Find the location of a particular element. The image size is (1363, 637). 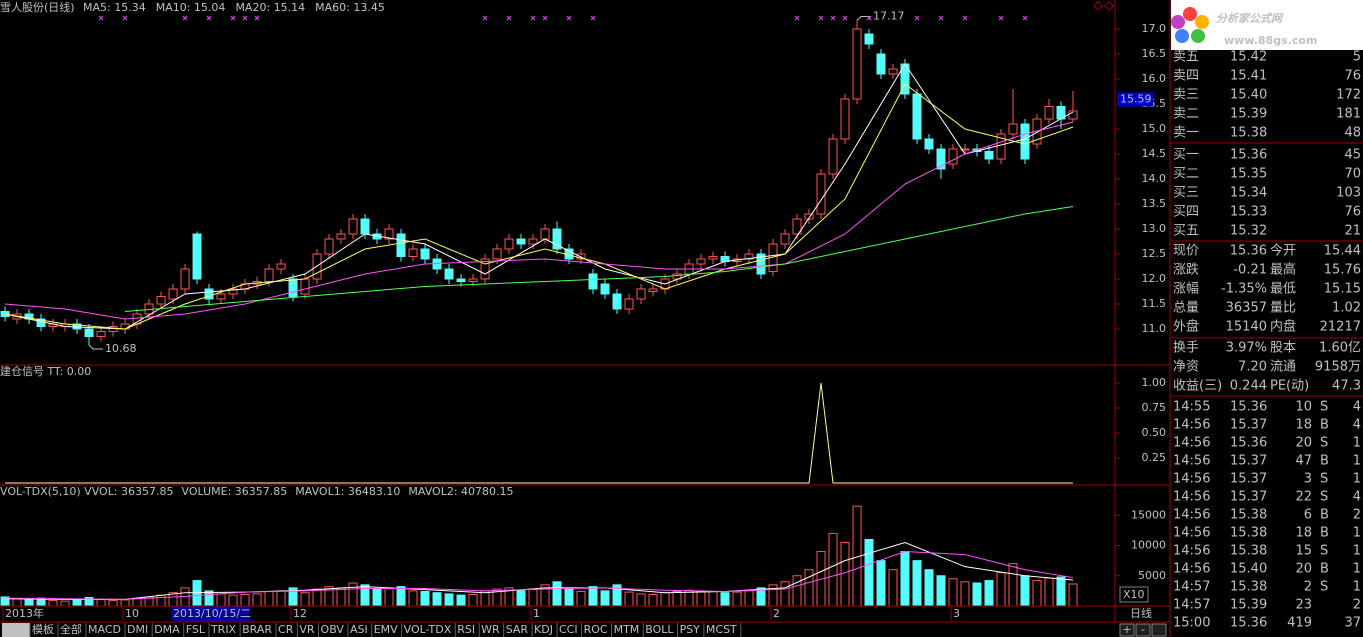

legend-entry: MA60: 13.45 is located at coordinates (350, 7).